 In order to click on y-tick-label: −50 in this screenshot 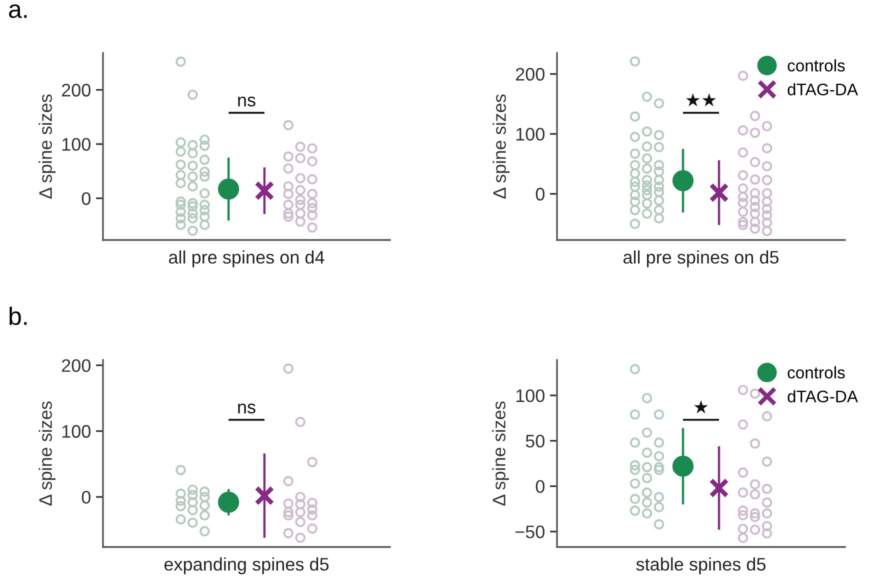, I will do `click(529, 532)`.